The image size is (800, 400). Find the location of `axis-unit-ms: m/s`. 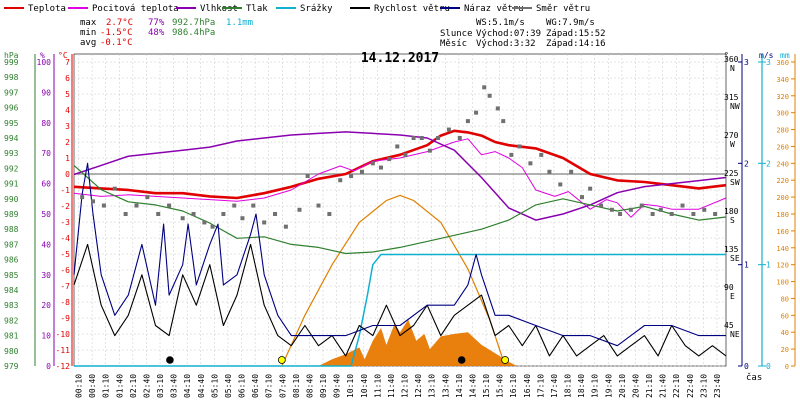

axis-unit-ms: m/s is located at coordinates (766, 55).